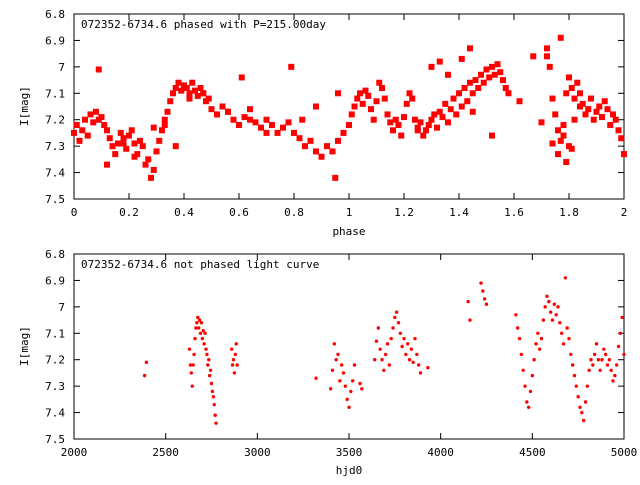  What do you see at coordinates (55, 146) in the screenshot?
I see `phased-y-tick-label: 7.3` at bounding box center [55, 146].